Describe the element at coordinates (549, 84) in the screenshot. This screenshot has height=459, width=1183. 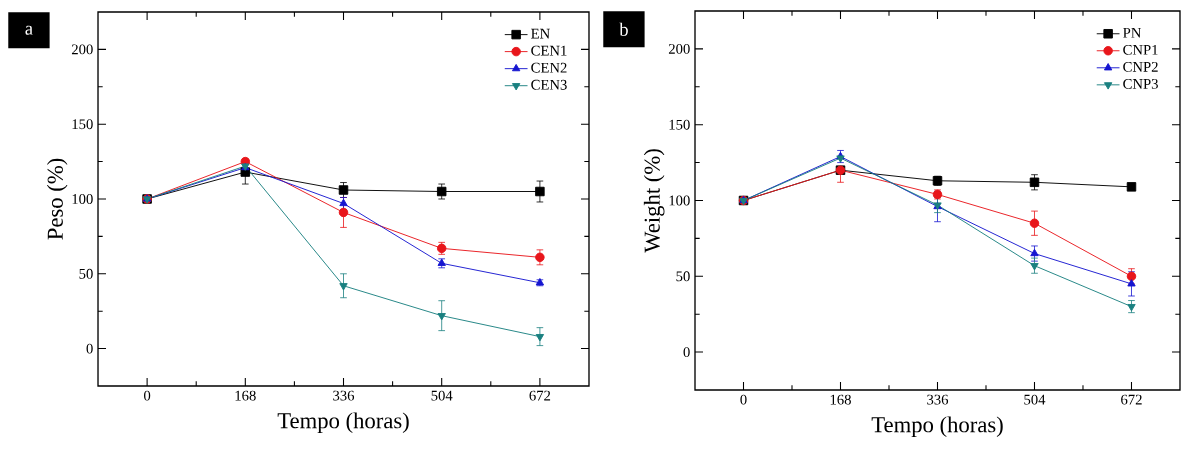
I see `legend-label: CEN3` at that location.